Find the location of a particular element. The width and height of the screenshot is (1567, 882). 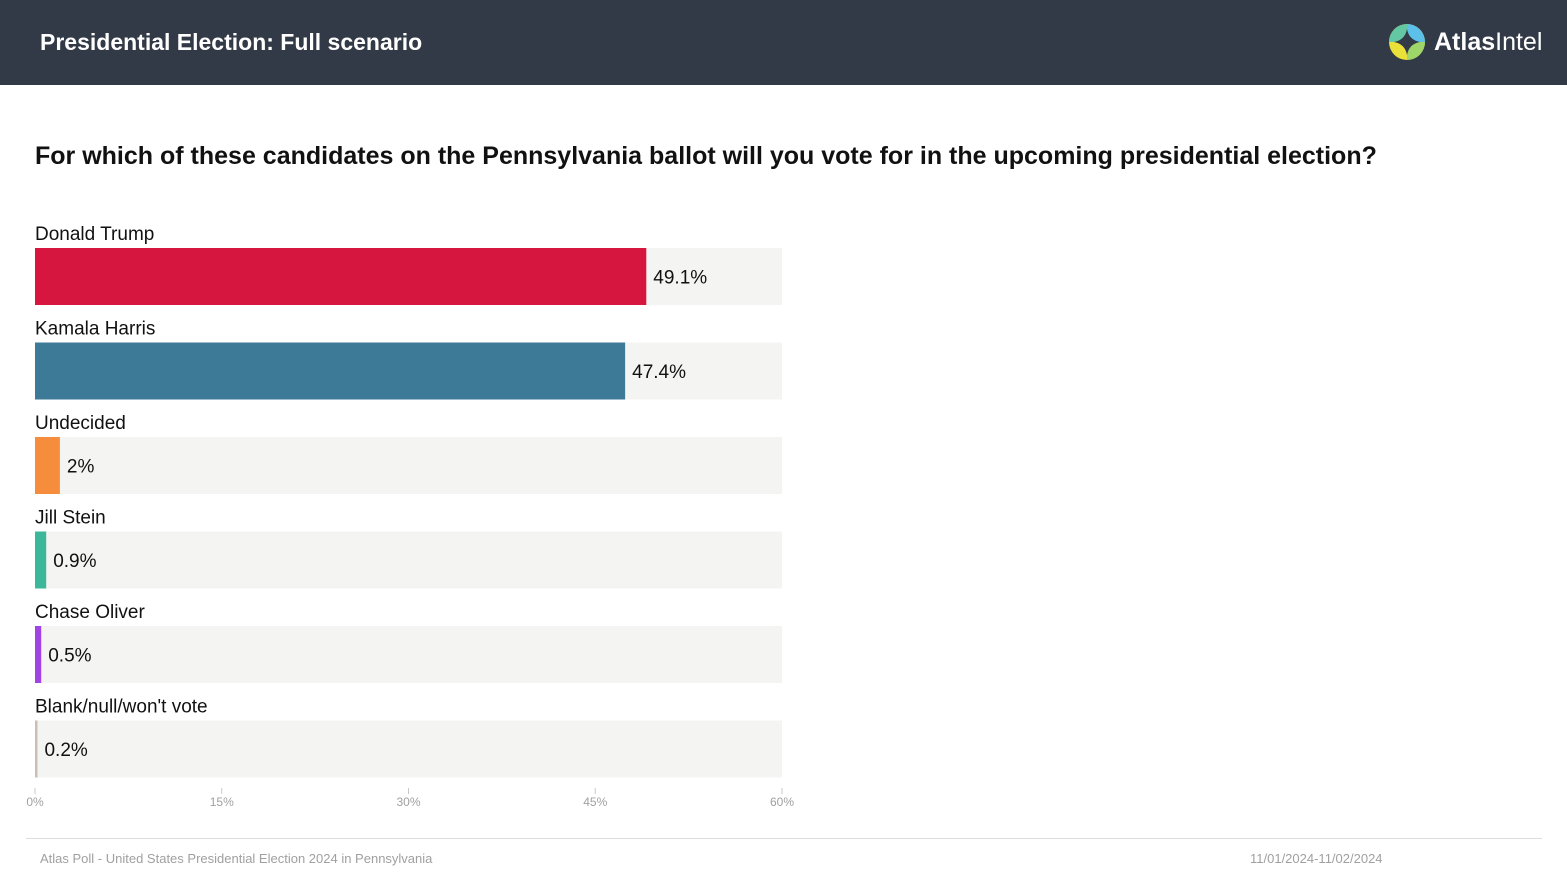

atlasintel-logo-icon is located at coordinates (1407, 42).